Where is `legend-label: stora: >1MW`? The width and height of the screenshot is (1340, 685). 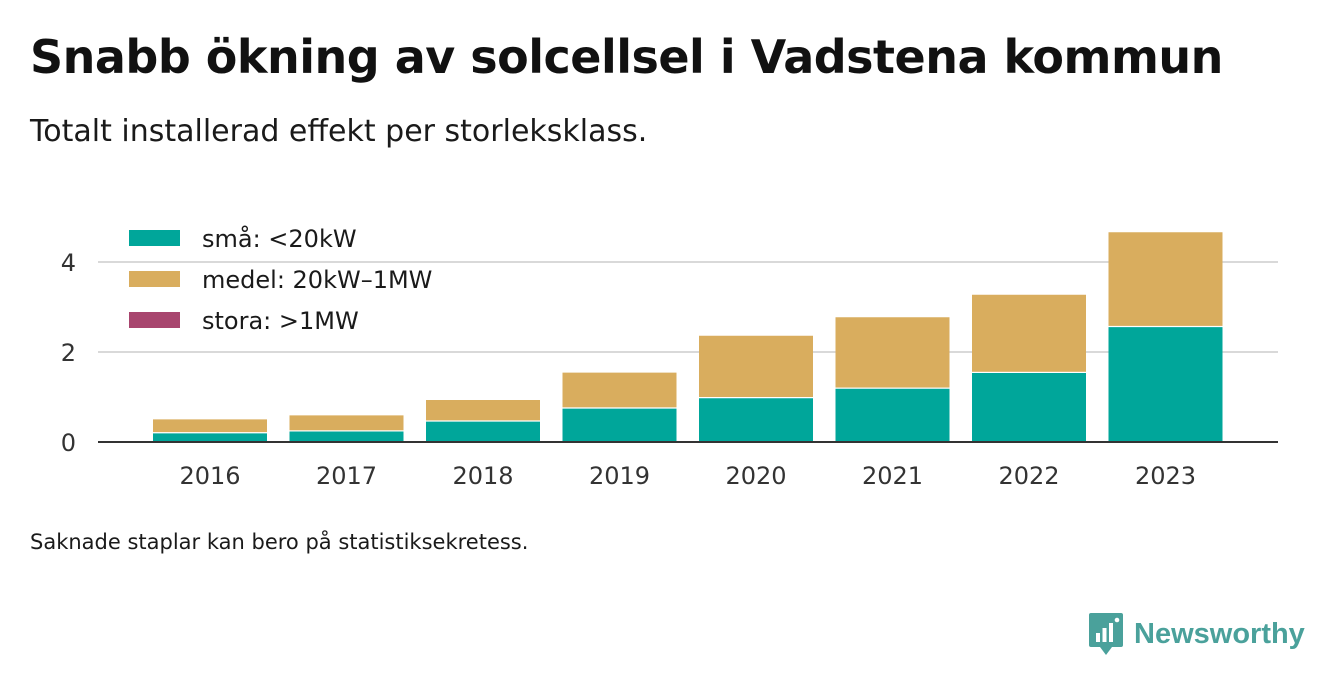
legend-label: stora: >1MW is located at coordinates (280, 321).